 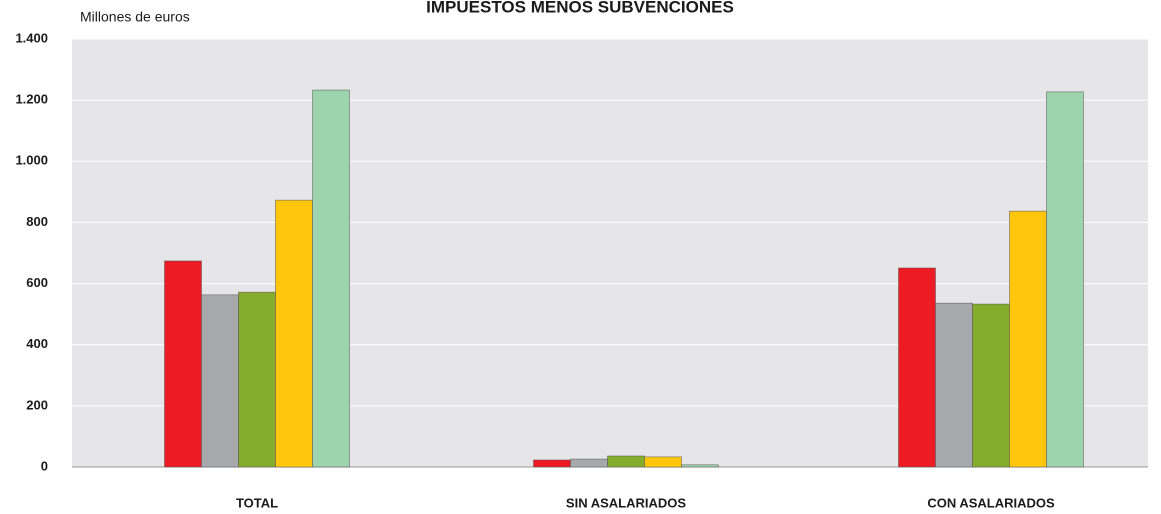 What do you see at coordinates (991, 502) in the screenshot?
I see `x-tick-label: CON ASALARIADOS` at bounding box center [991, 502].